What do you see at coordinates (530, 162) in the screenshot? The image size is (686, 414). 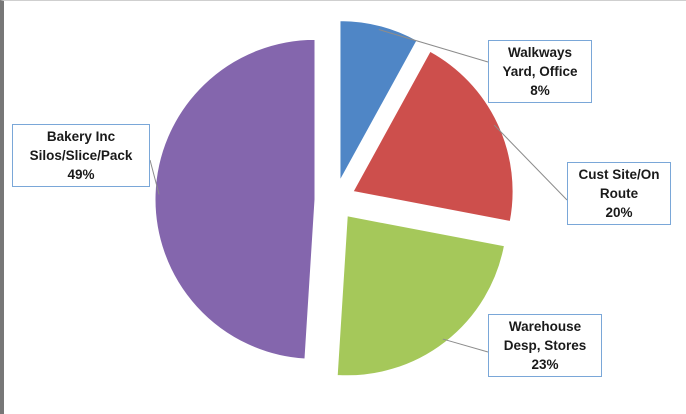 I see `leader-line-cust-site` at bounding box center [530, 162].